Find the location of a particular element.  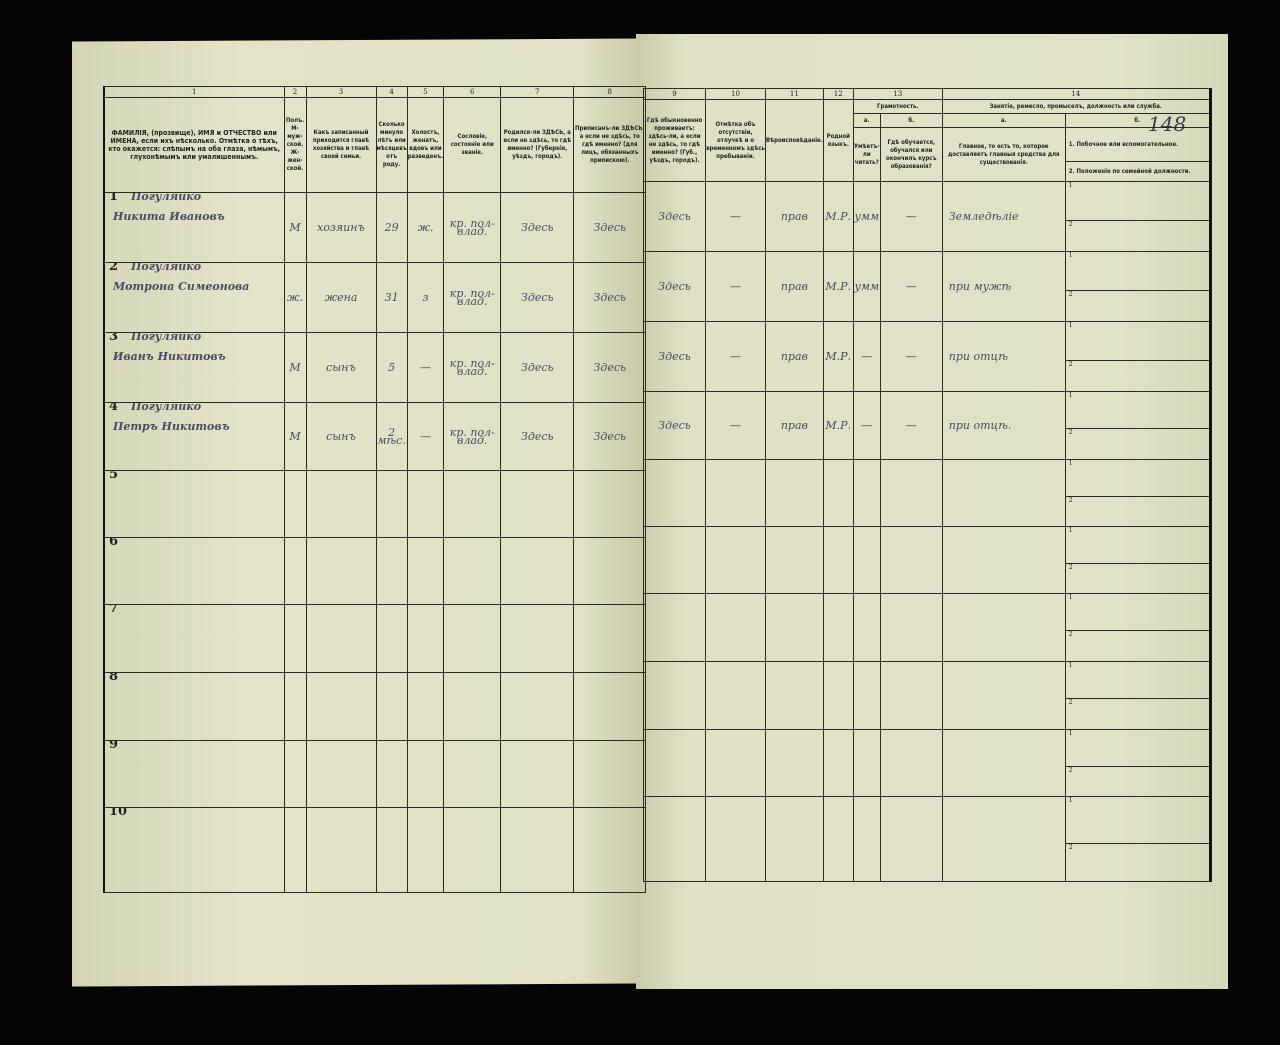

header-sub: а. is located at coordinates (1003, 120).